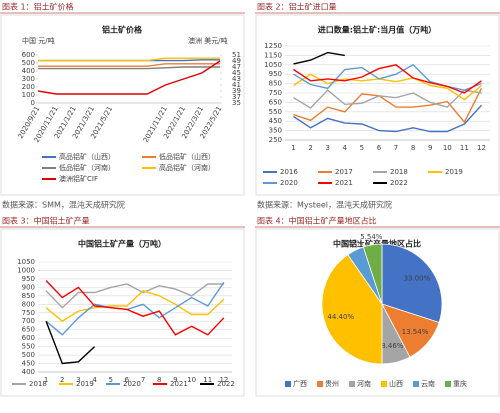 The width and height of the screenshot is (500, 413). Describe the element at coordinates (377, 30) in the screenshot. I see `chart-title: 进口数量:铝土矿:当月值（万吨）` at that location.